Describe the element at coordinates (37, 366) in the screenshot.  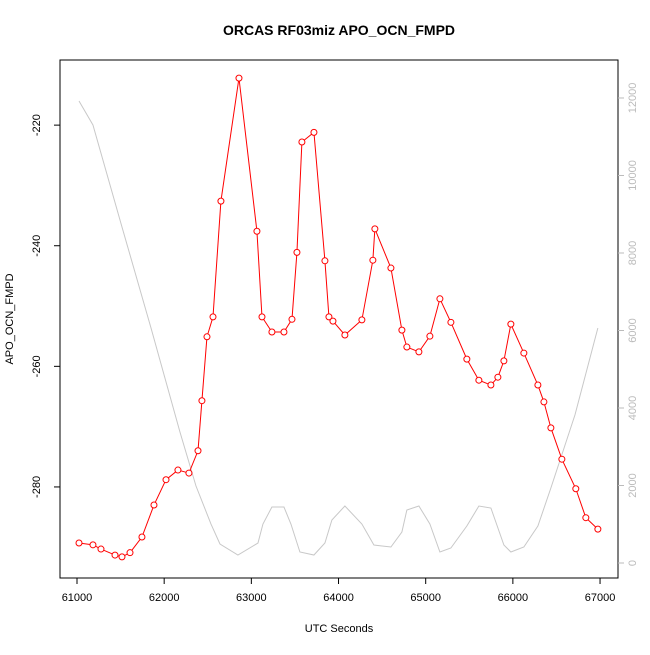
I see `y-tick-label: -260` at that location.